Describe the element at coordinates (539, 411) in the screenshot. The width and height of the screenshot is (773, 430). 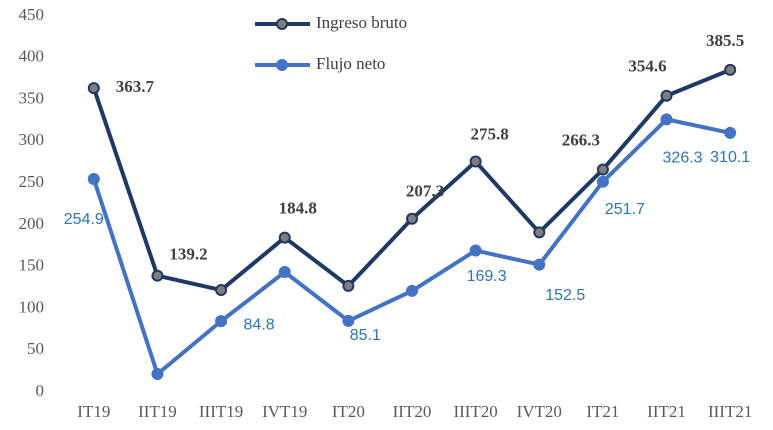
I see `x-tick-label: IVT20` at that location.